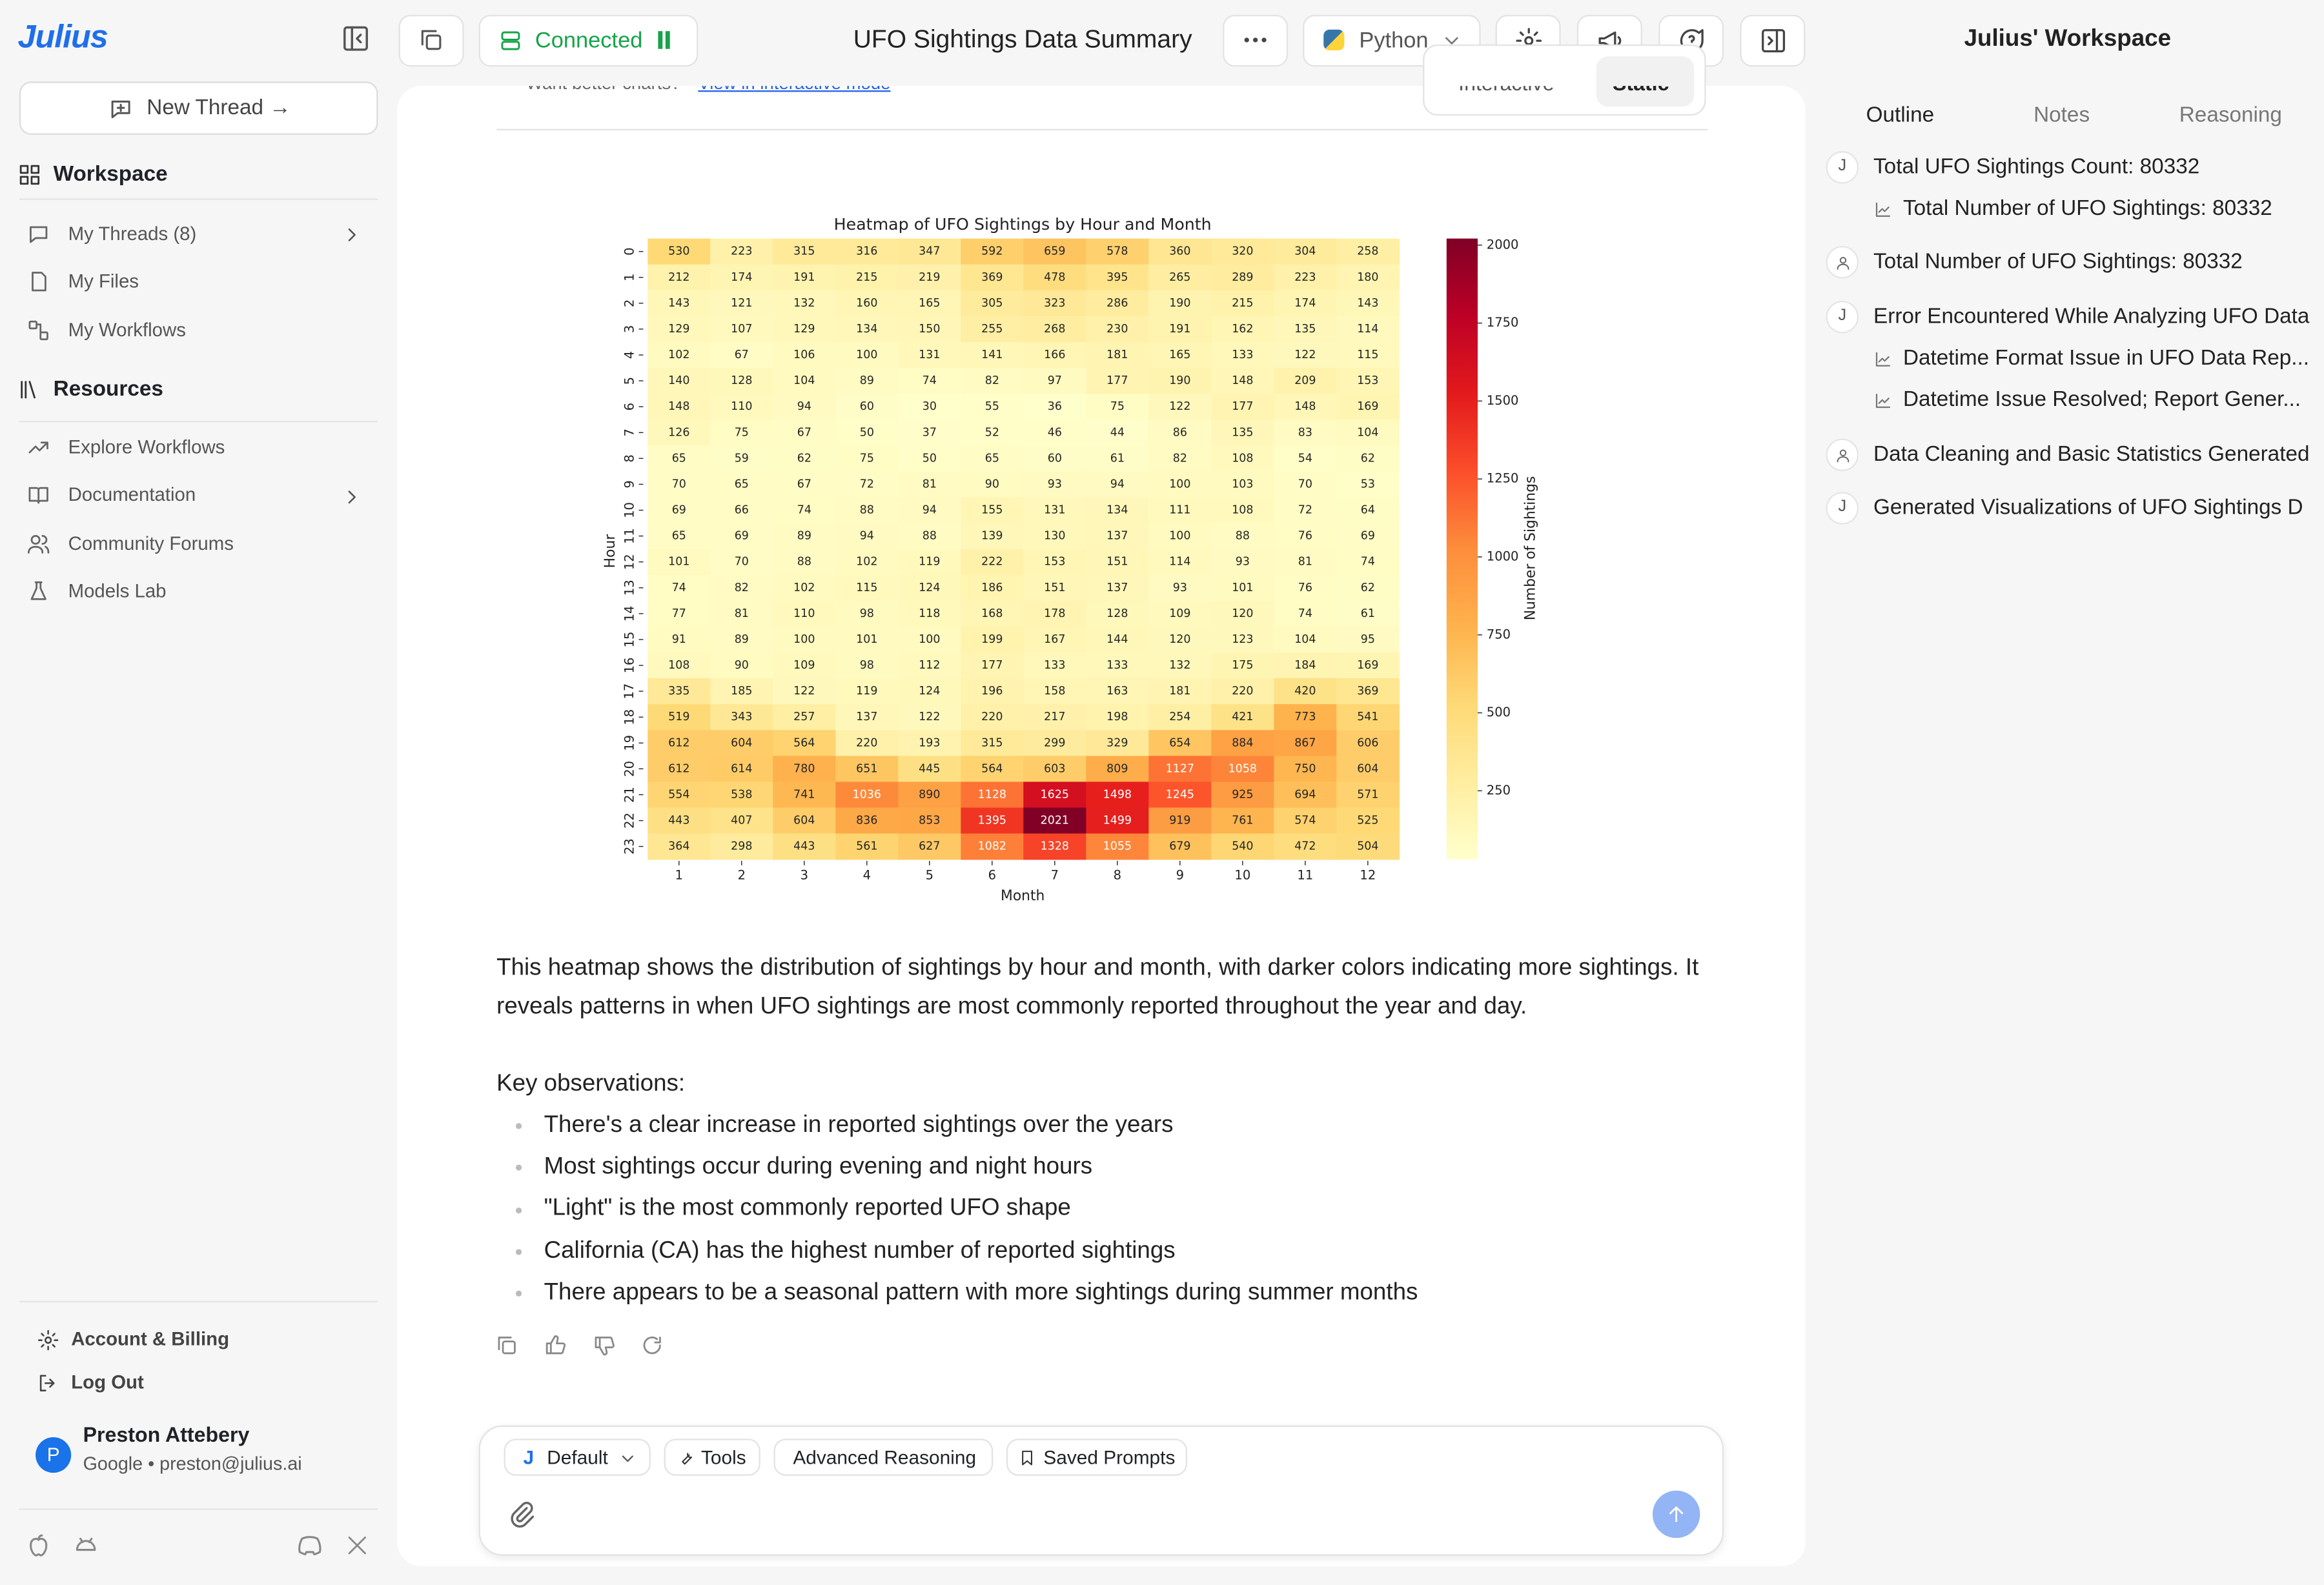 This screenshot has height=1585, width=2324. What do you see at coordinates (309, 1545) in the screenshot?
I see `discord-icon` at bounding box center [309, 1545].